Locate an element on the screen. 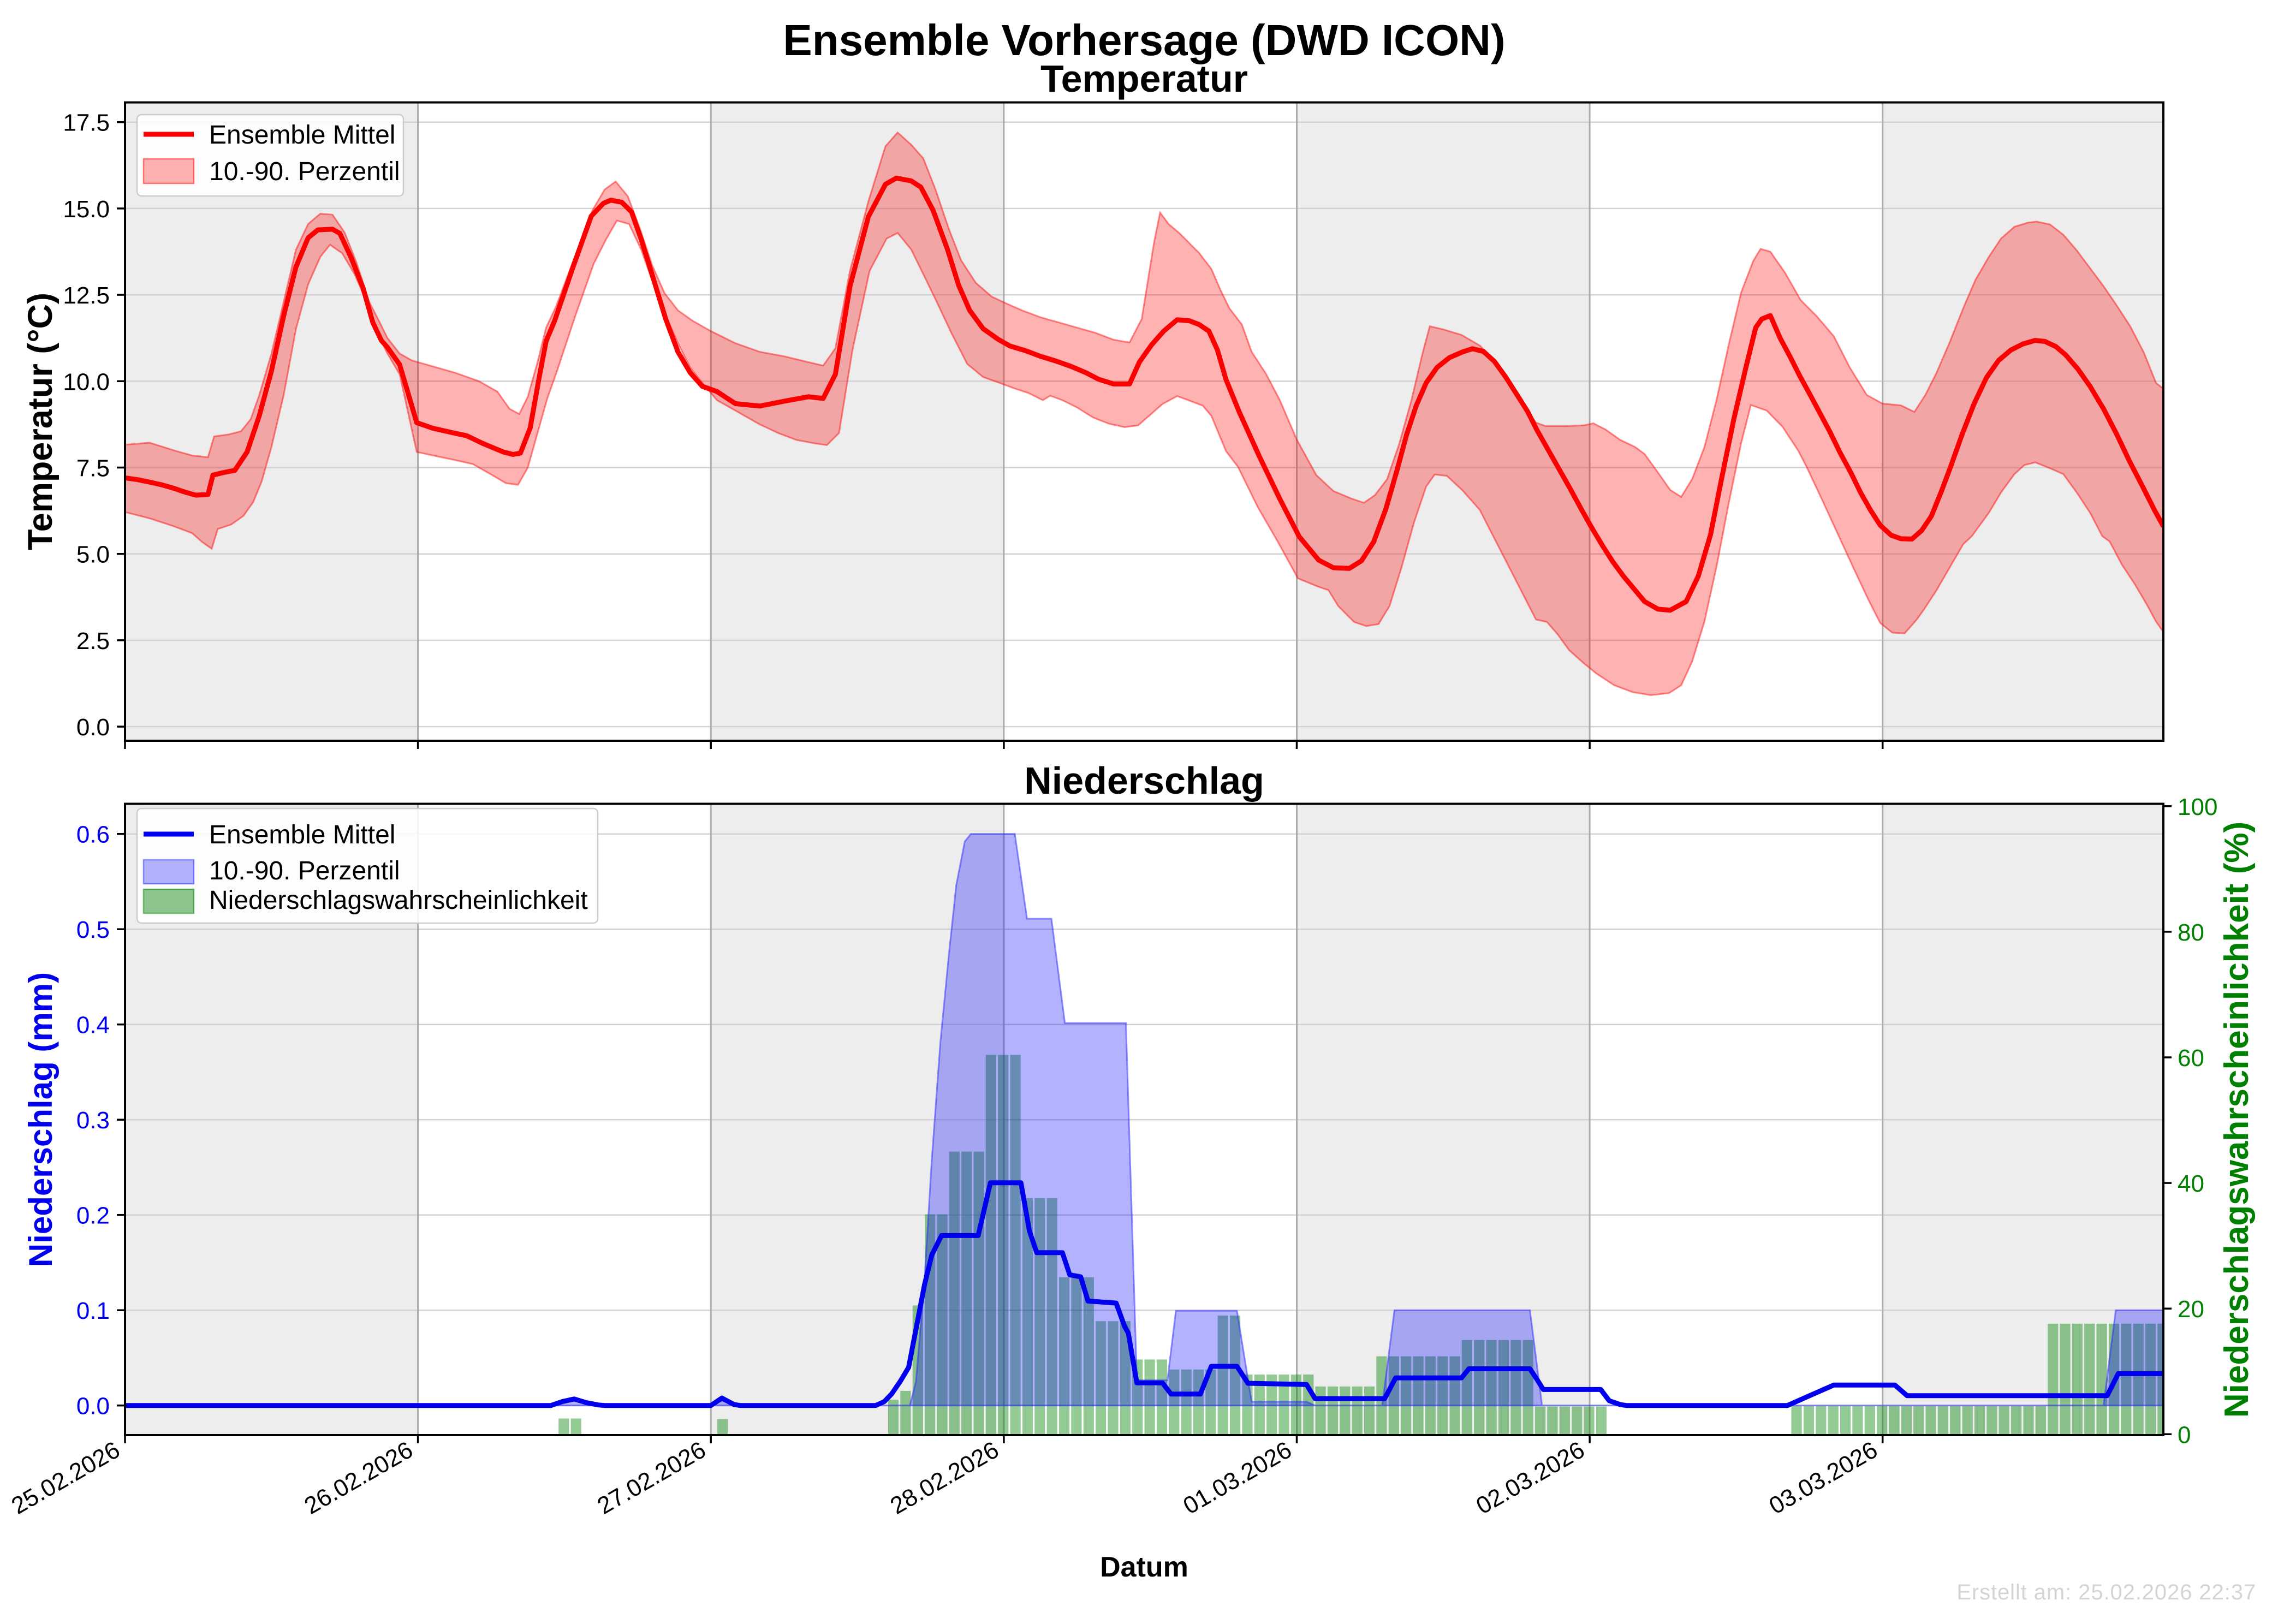  svg-text: 100 is located at coordinates (2197, 807).